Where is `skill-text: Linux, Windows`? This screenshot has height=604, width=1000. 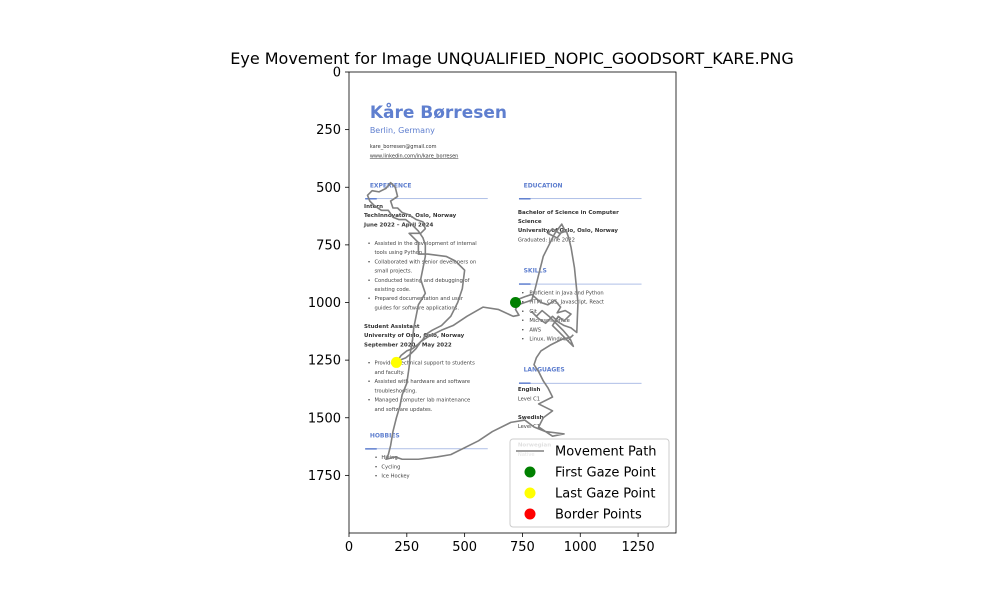 skill-text: Linux, Windows is located at coordinates (549, 340).